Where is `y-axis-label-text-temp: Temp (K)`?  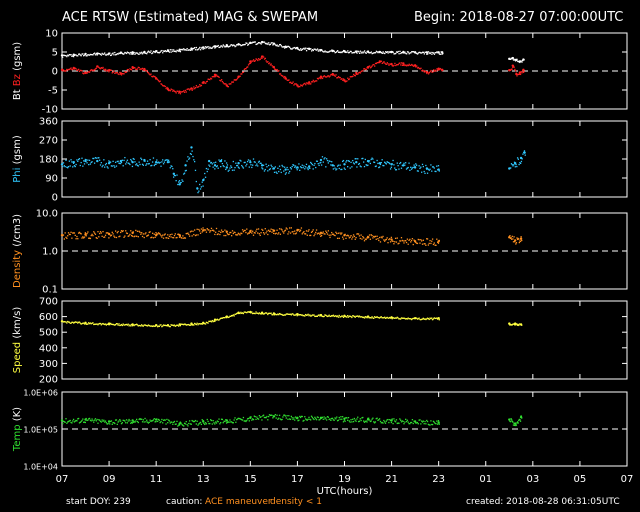
y-axis-label-text-temp: Temp (K) is located at coordinates (17, 429).